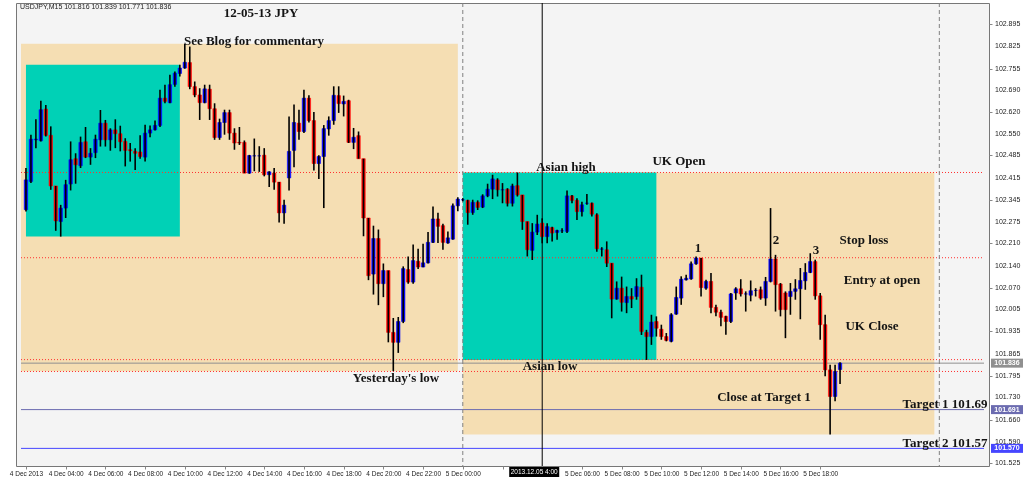 This screenshot has height=479, width=1024. What do you see at coordinates (679, 160) in the screenshot?
I see `annotation: UK Open` at bounding box center [679, 160].